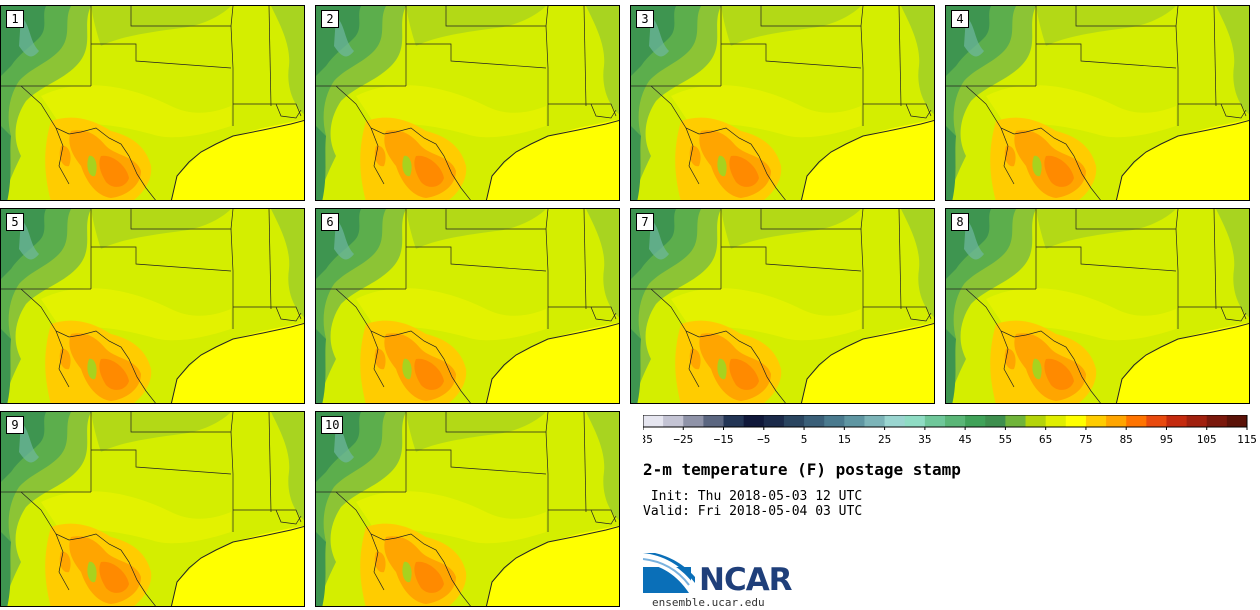 Image resolution: width=1260 pixels, height=610 pixels. I want to click on colorbar-tick-label: −35, so click(648, 439).